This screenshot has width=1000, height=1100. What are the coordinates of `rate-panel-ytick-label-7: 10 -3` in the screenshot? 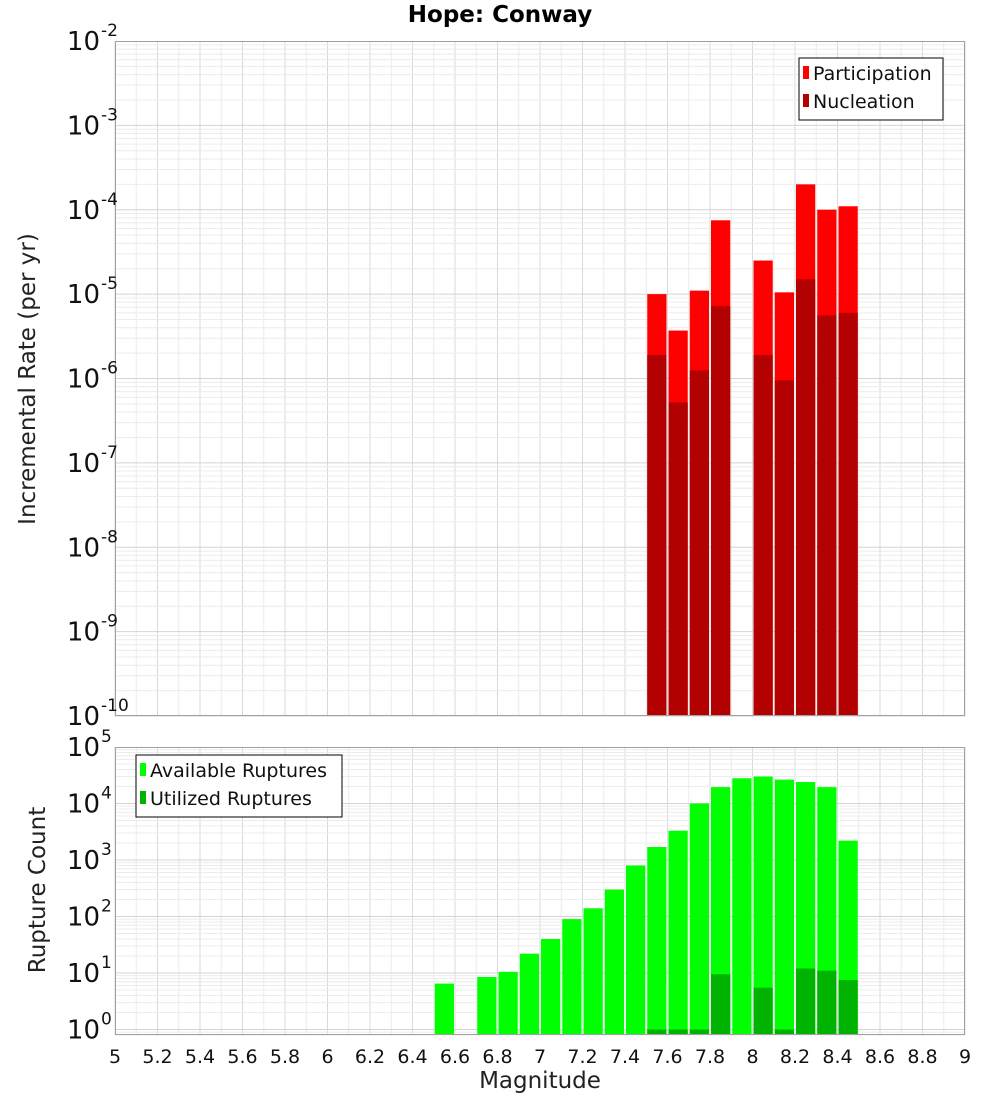 It's located at (92, 123).